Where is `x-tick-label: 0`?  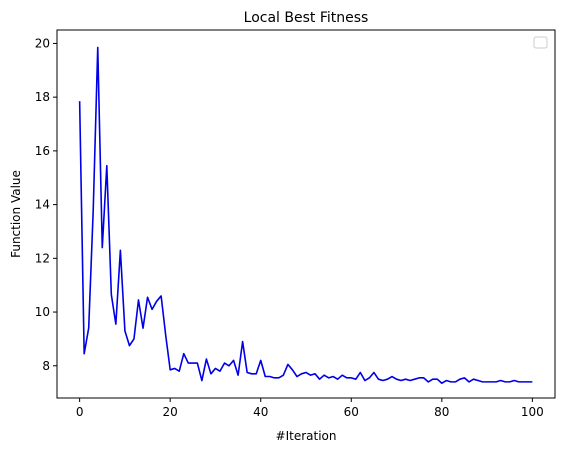 x-tick-label: 0 is located at coordinates (80, 412).